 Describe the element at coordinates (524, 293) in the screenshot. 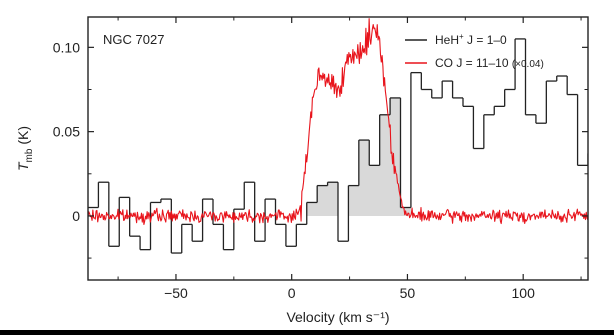

I see `x-tick-label: 100` at that location.